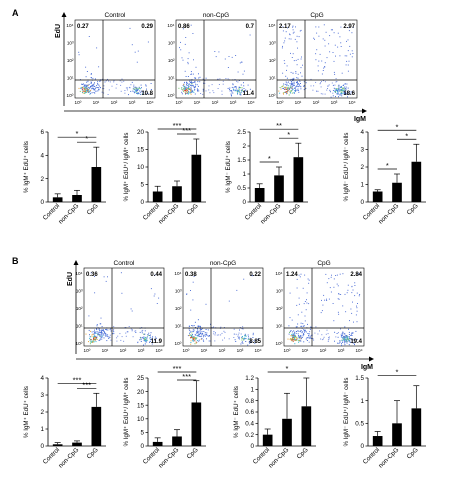 The height and width of the screenshot is (479, 474). Describe the element at coordinates (280, 102) in the screenshot. I see `flow-x-tick: 10⁰` at that location.